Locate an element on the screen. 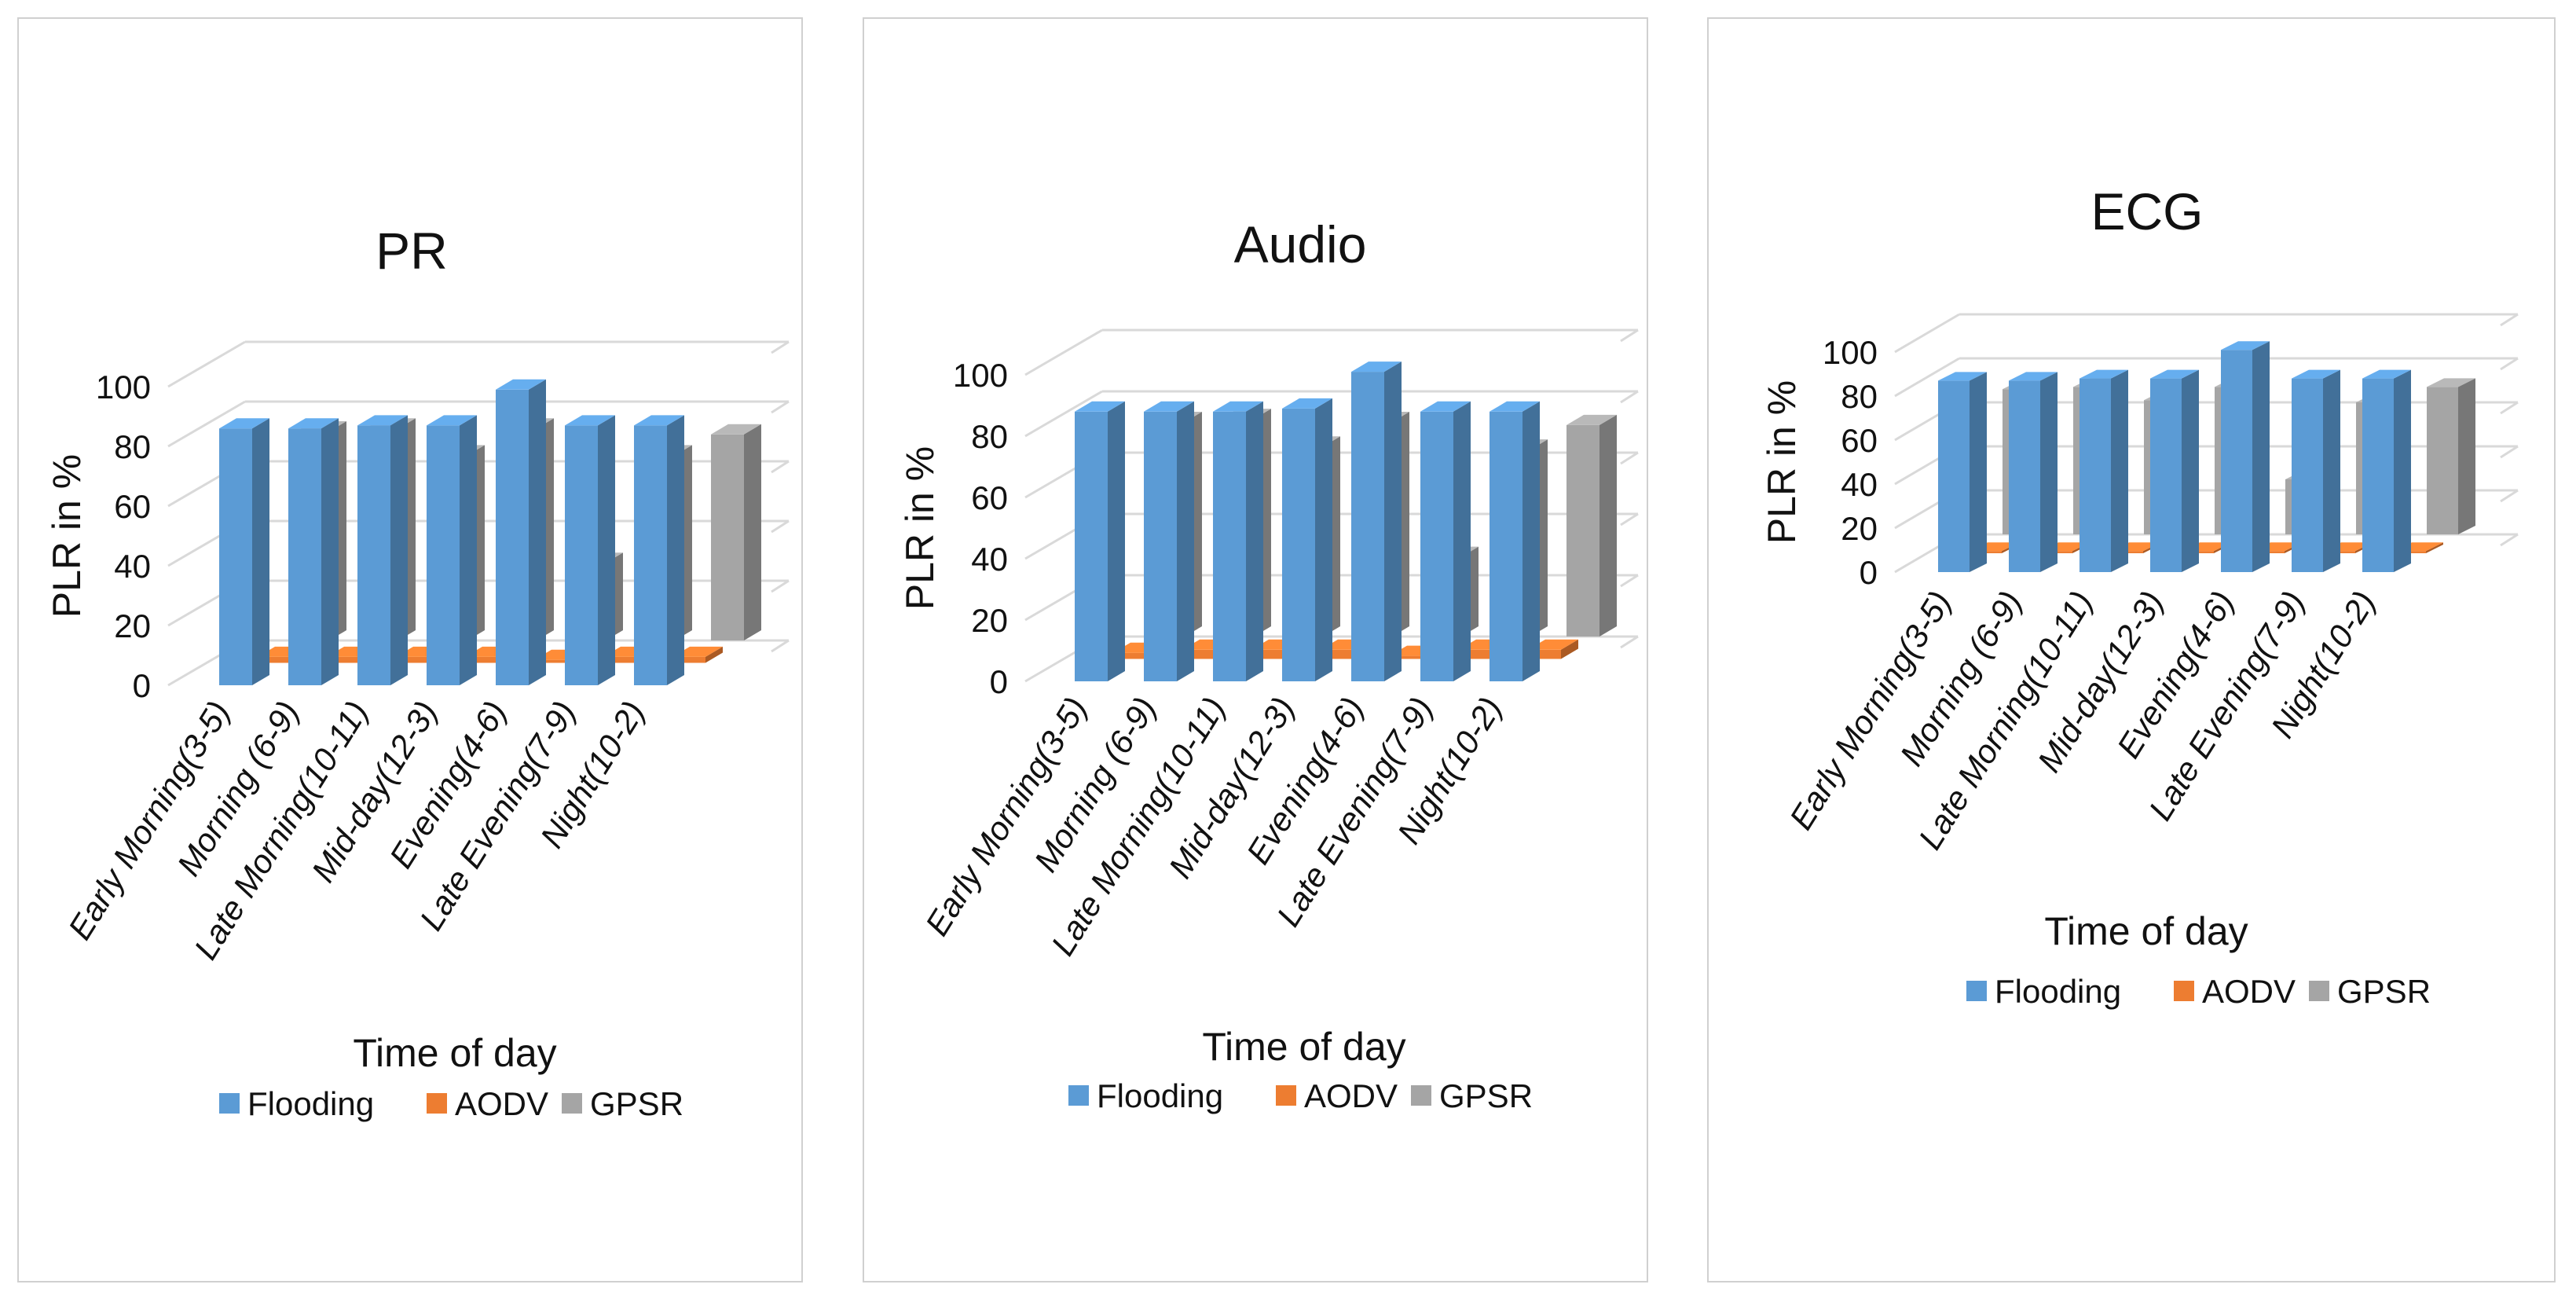  y-tick-label: 20 is located at coordinates (989, 620).